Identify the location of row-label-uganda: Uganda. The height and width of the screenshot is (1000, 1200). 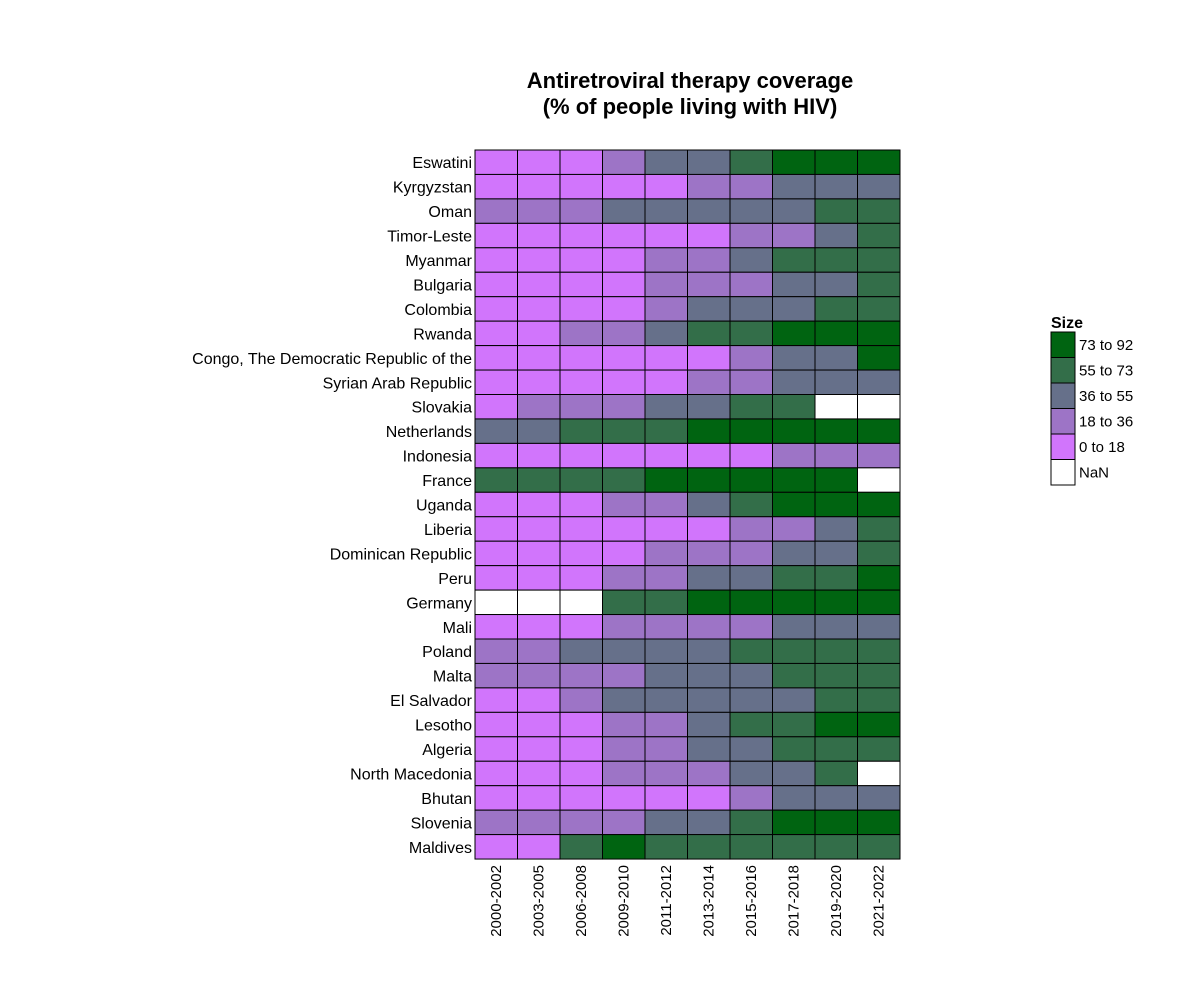
(444, 506).